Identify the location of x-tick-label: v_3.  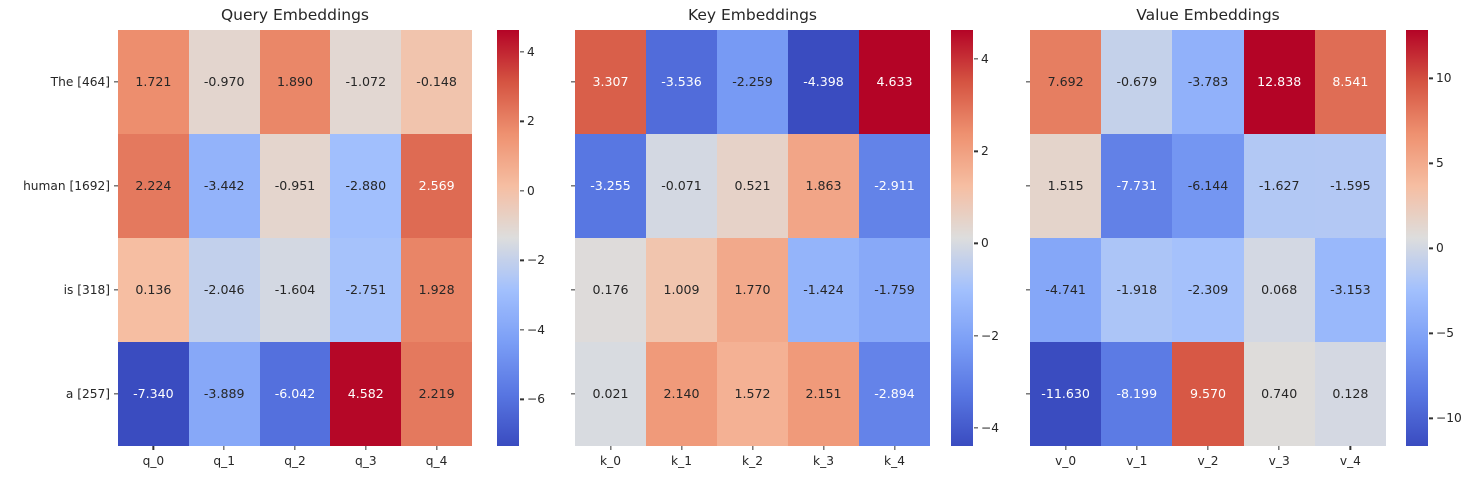
(1279, 461).